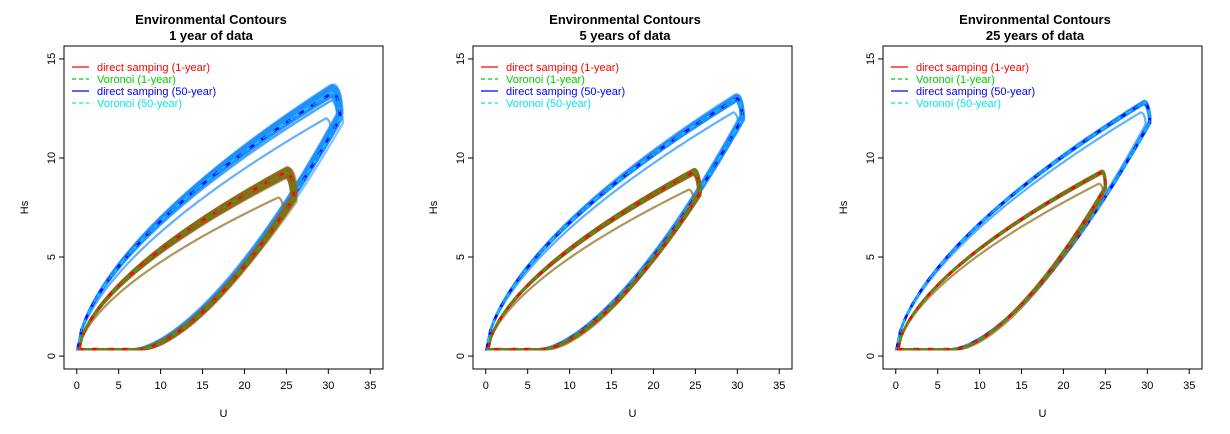 This screenshot has width=1230, height=434. I want to click on contour-50-year-voronoi-line, so click(208, 220).